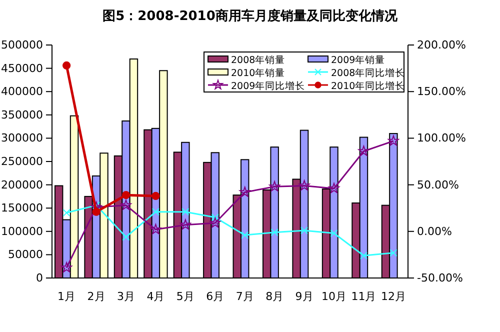 This screenshot has width=500, height=332. What do you see at coordinates (258, 60) in the screenshot?
I see `legend-label: 2008年销量` at bounding box center [258, 60].